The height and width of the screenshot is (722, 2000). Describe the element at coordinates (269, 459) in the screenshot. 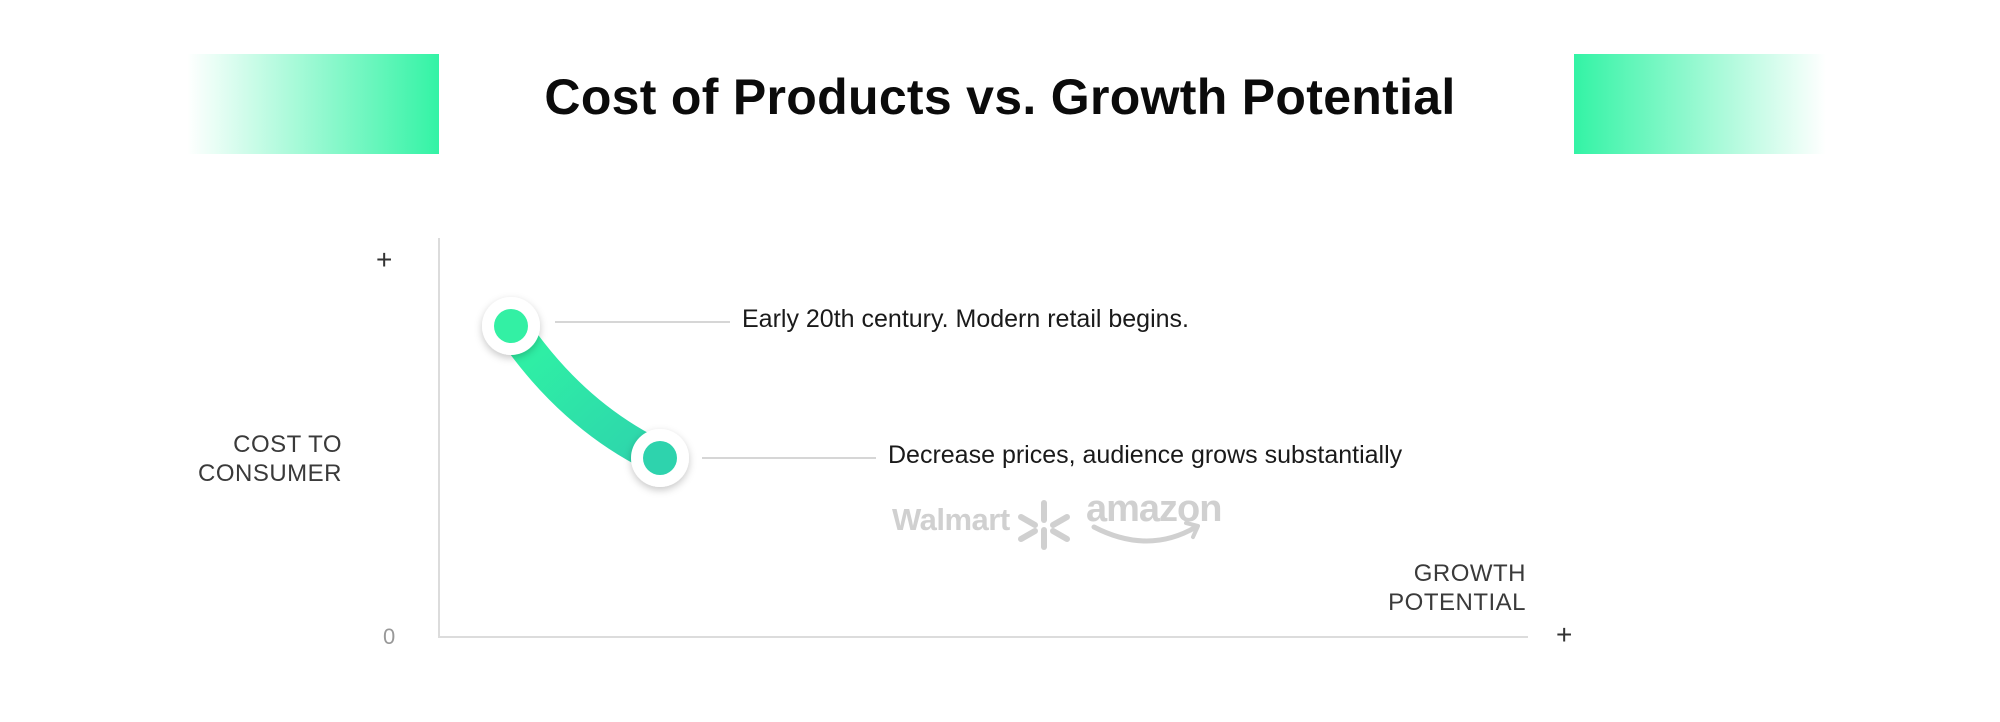

I see `y-axis-label: COST TO CONSUMER` at that location.